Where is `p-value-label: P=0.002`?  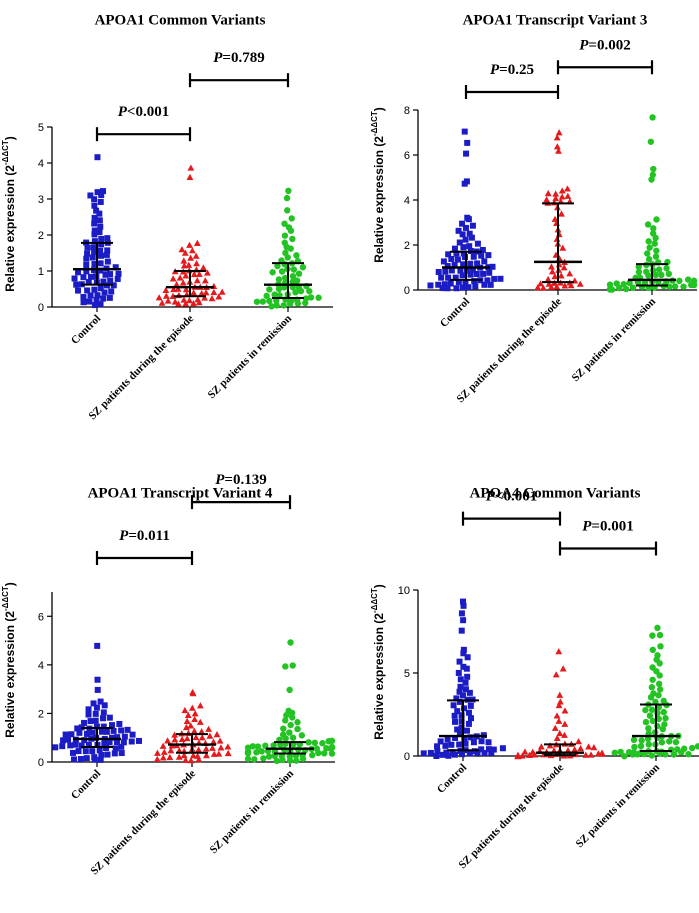 p-value-label: P=0.002 is located at coordinates (604, 45).